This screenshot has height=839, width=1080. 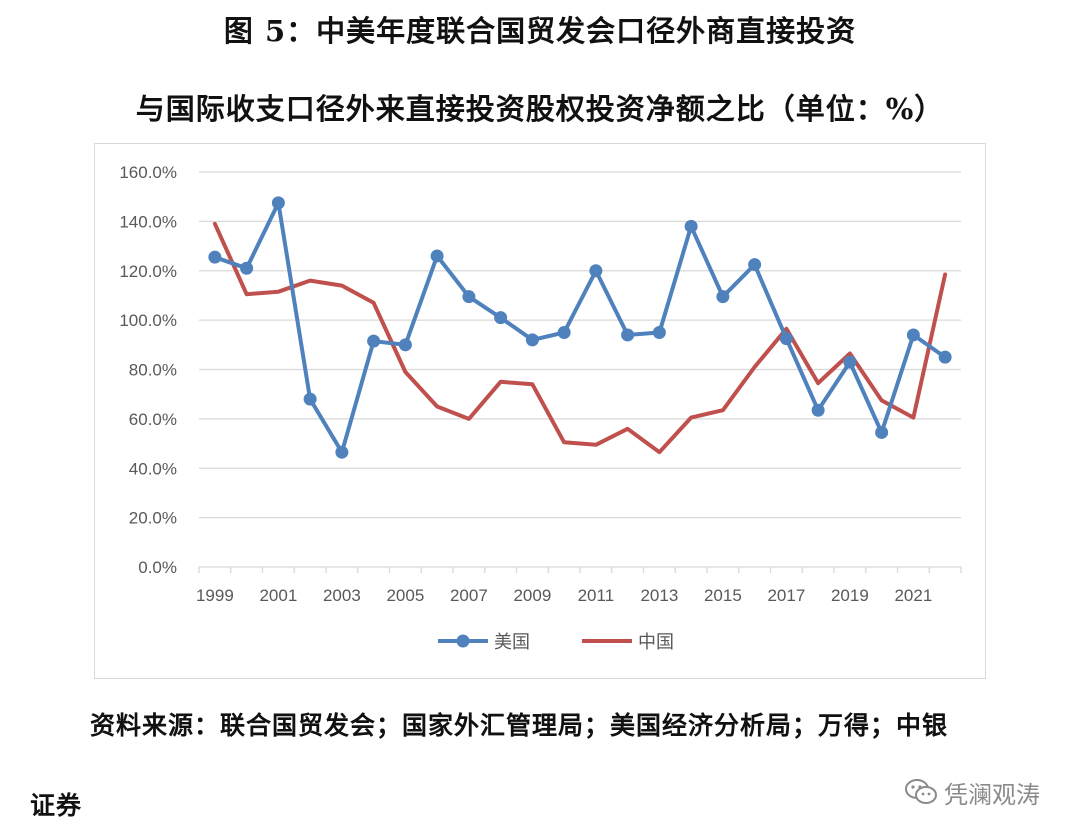 What do you see at coordinates (992, 794) in the screenshot?
I see `watermark-text: 凭澜观涛` at bounding box center [992, 794].